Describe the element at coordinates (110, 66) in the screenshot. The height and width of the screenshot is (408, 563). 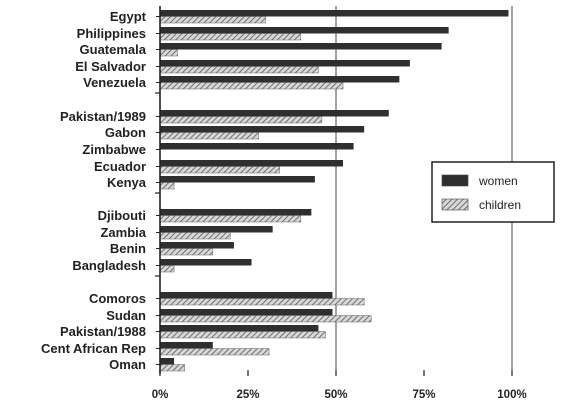
I see `category-label: El Salvador` at that location.